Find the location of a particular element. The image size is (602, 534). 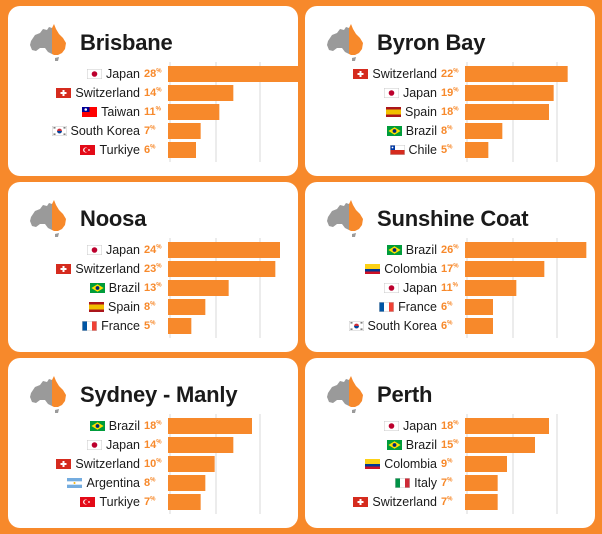

flag-chile-icon is located at coordinates (397, 150).